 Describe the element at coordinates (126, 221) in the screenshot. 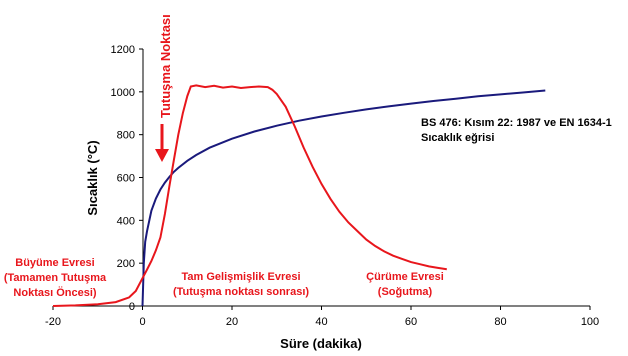

I see `y-tick-label: 400` at that location.